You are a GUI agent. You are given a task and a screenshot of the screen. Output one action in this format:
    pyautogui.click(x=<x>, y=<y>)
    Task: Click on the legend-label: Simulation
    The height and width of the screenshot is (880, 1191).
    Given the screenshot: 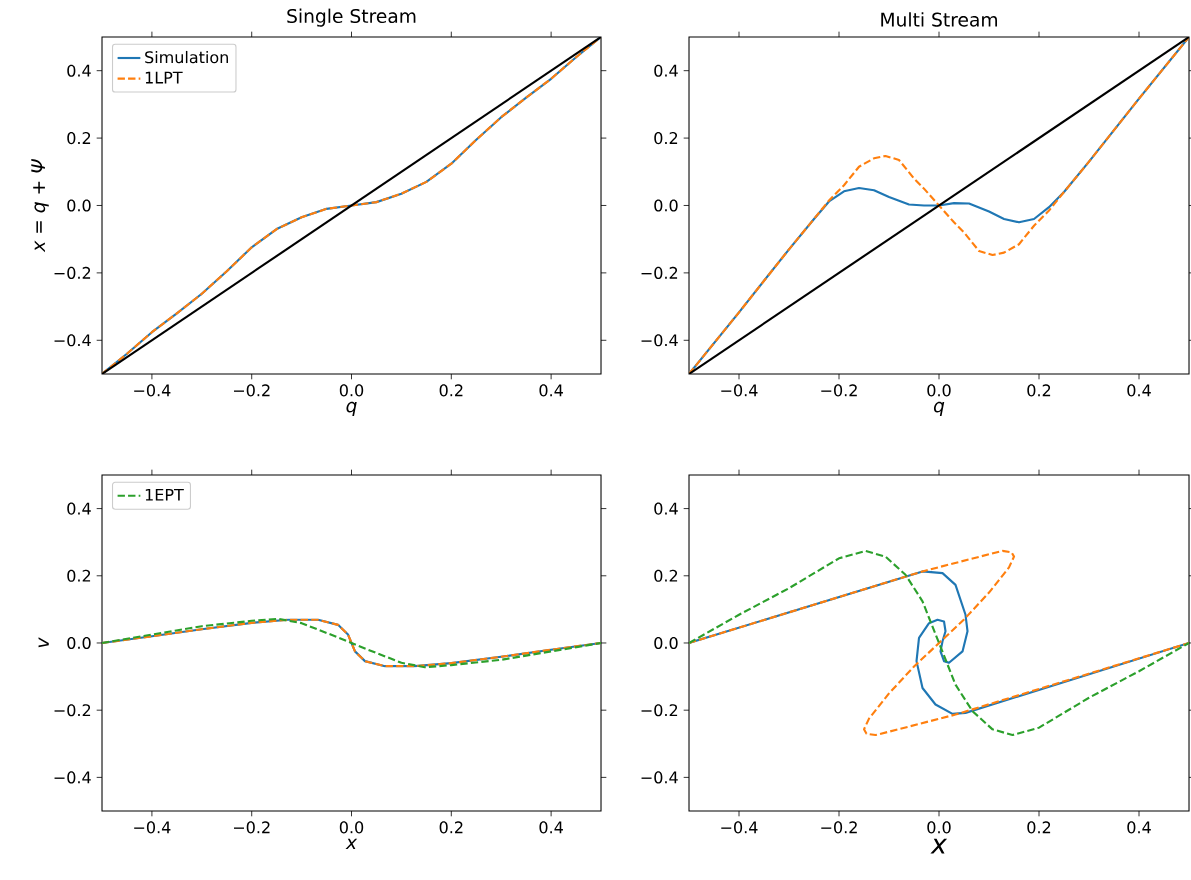 What is the action you would take?
    pyautogui.click(x=186, y=57)
    